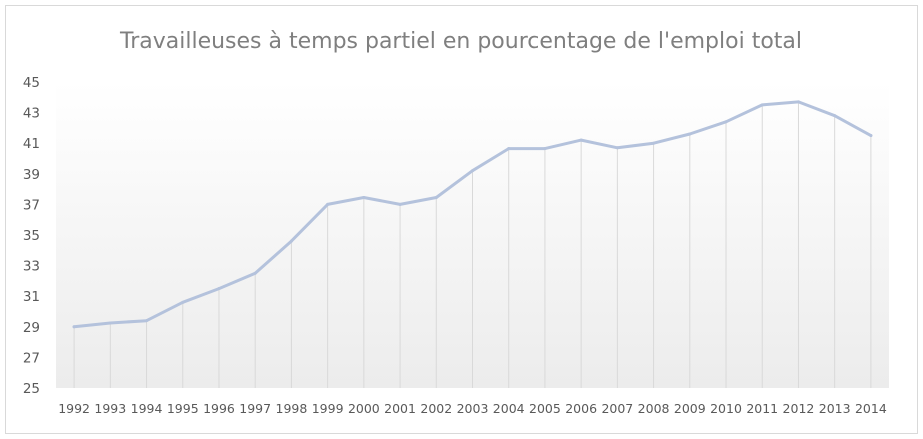 Image resolution: width=923 pixels, height=439 pixels. Describe the element at coordinates (31, 175) in the screenshot. I see `y-tick-label: 39` at that location.